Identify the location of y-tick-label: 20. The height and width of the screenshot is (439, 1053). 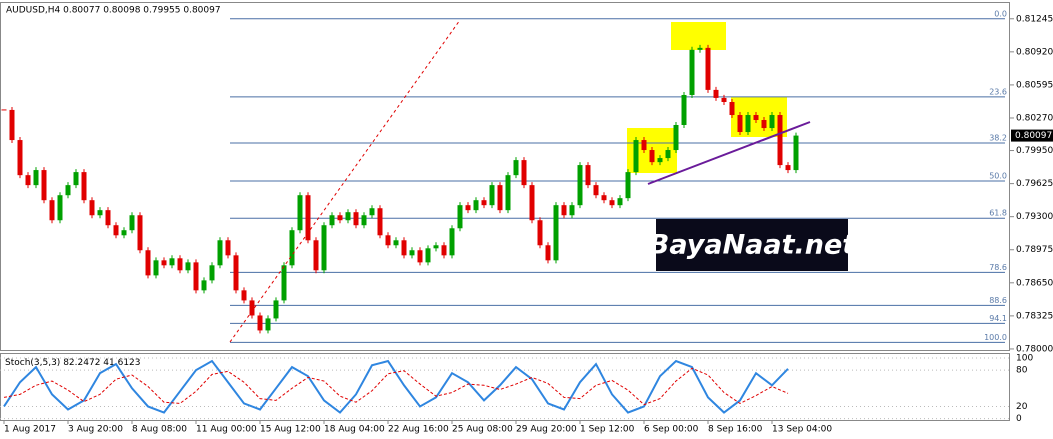
(1022, 407).